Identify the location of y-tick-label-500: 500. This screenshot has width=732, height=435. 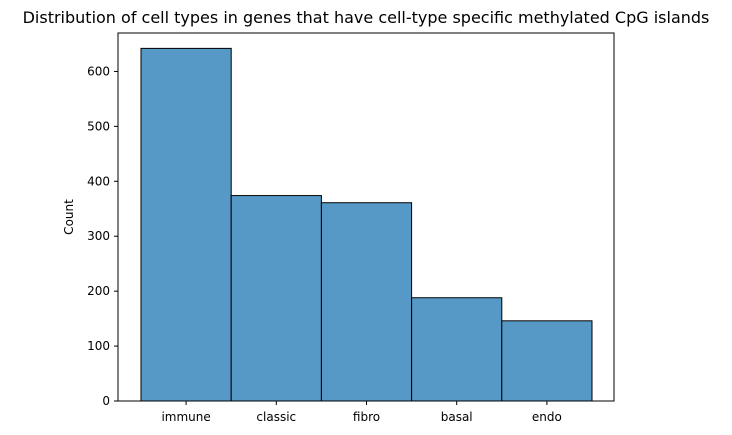
(98, 126).